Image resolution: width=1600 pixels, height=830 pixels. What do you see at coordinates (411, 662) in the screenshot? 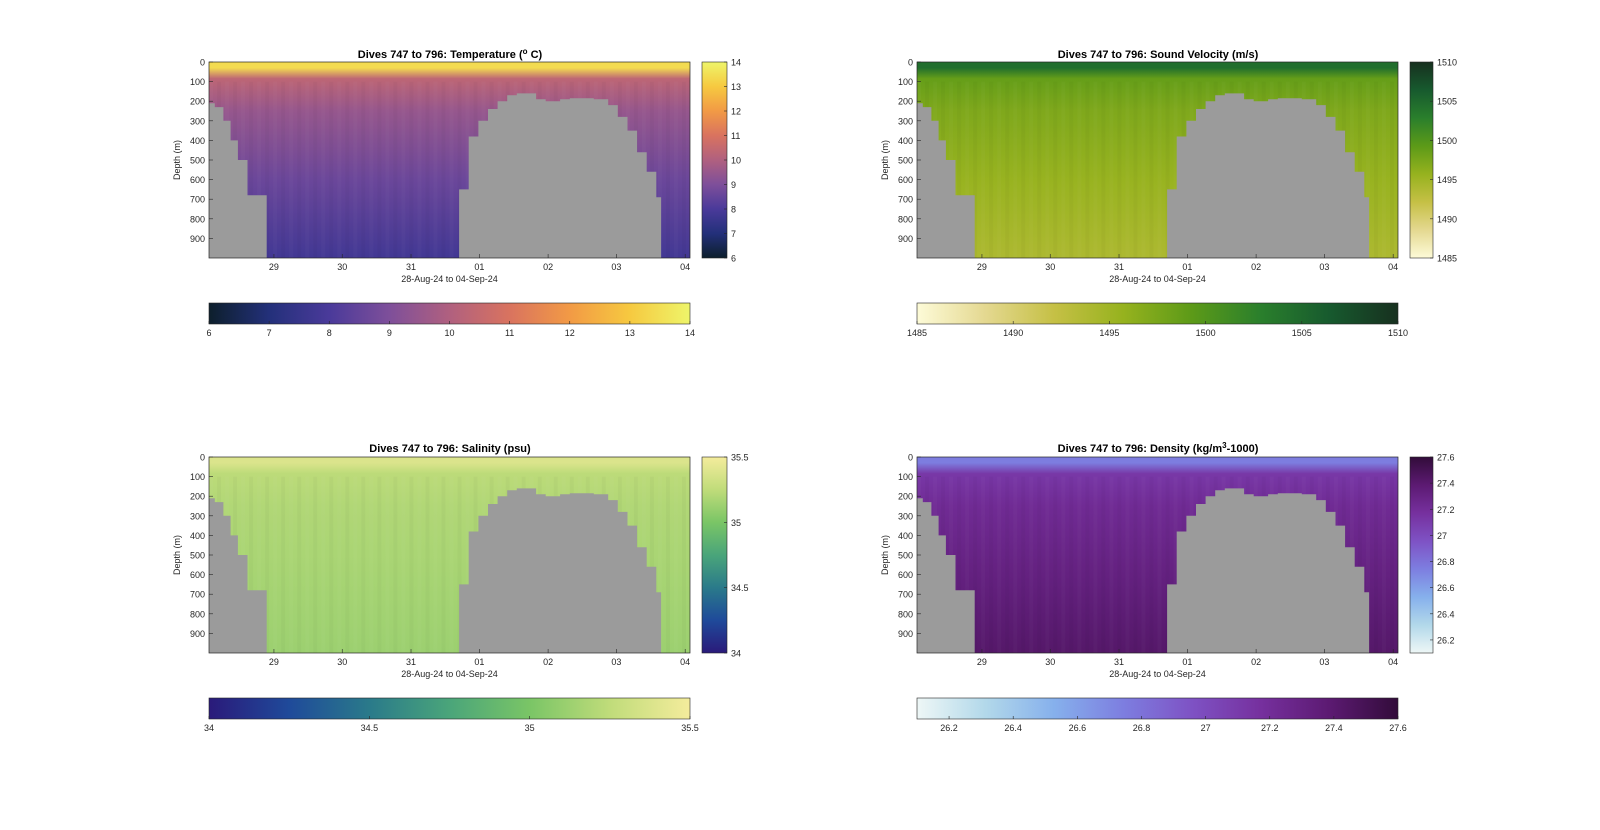
I see `x-tick-label: 31` at bounding box center [411, 662].